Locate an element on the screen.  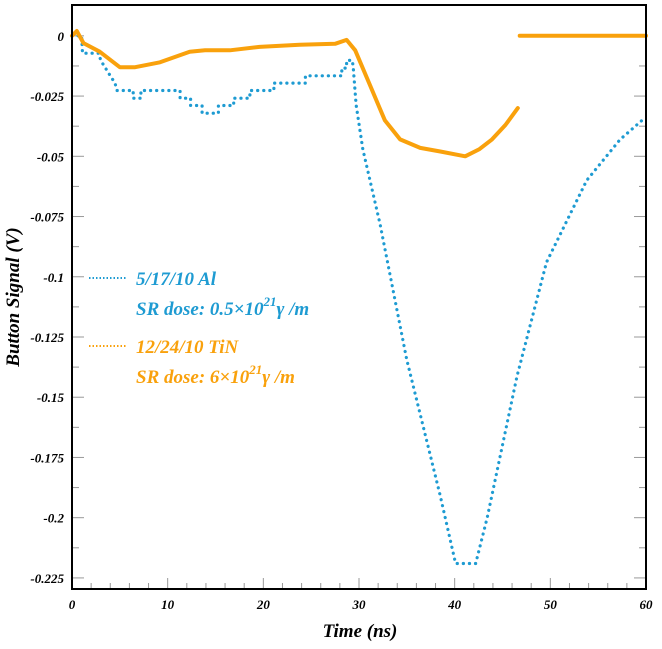
x-tick-label: 60 is located at coordinates (647, 604).